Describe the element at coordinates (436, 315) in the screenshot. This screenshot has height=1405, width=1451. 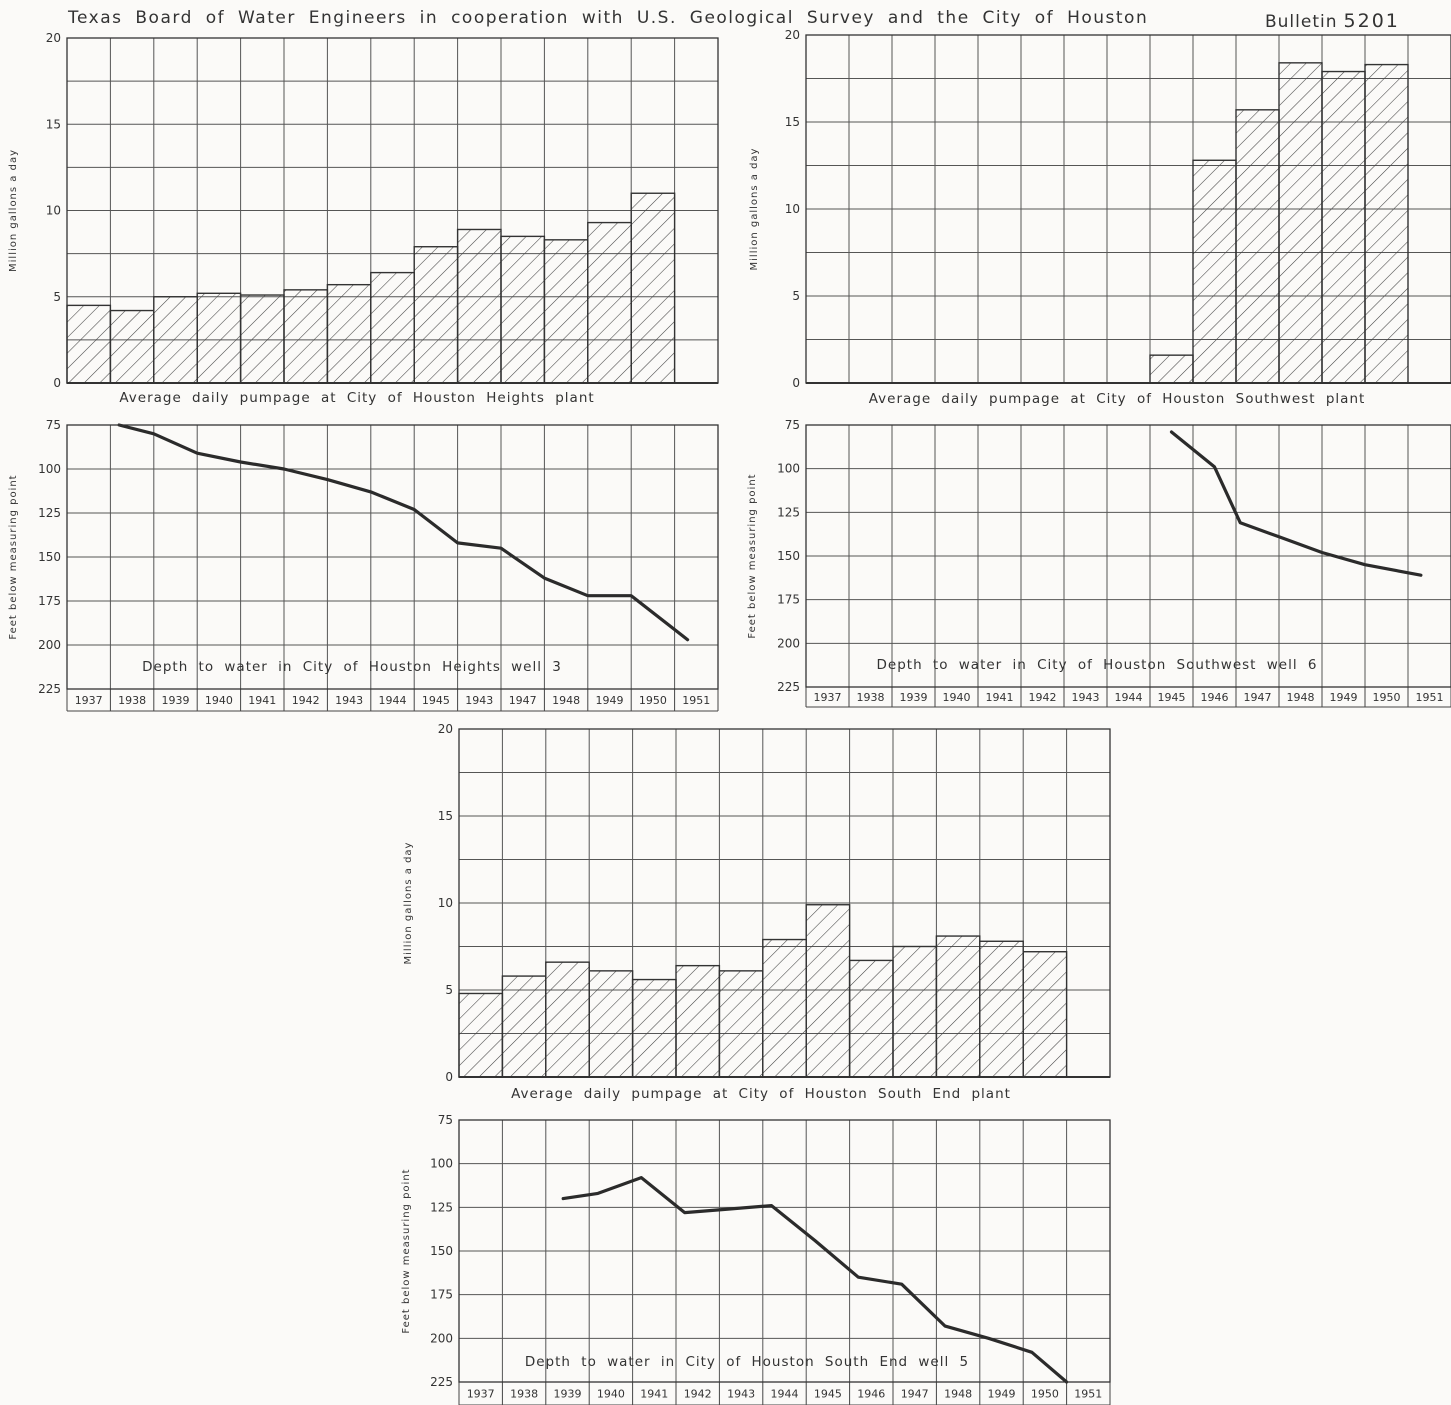
I see `bar-1945` at that location.